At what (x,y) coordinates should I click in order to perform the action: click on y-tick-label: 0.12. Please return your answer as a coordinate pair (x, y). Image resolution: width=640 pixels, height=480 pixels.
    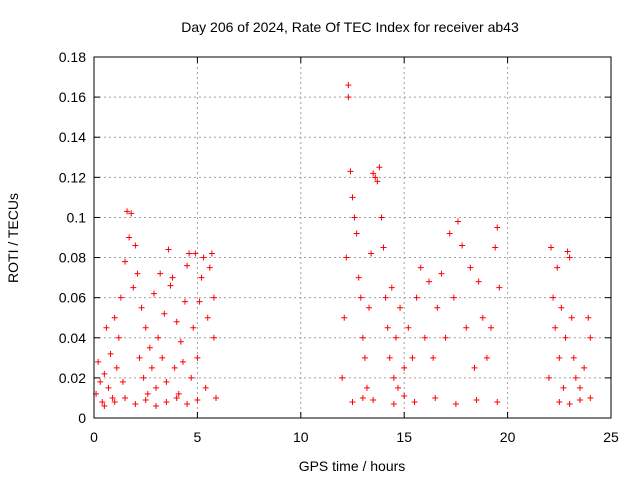
    Looking at the image, I should click on (72, 177).